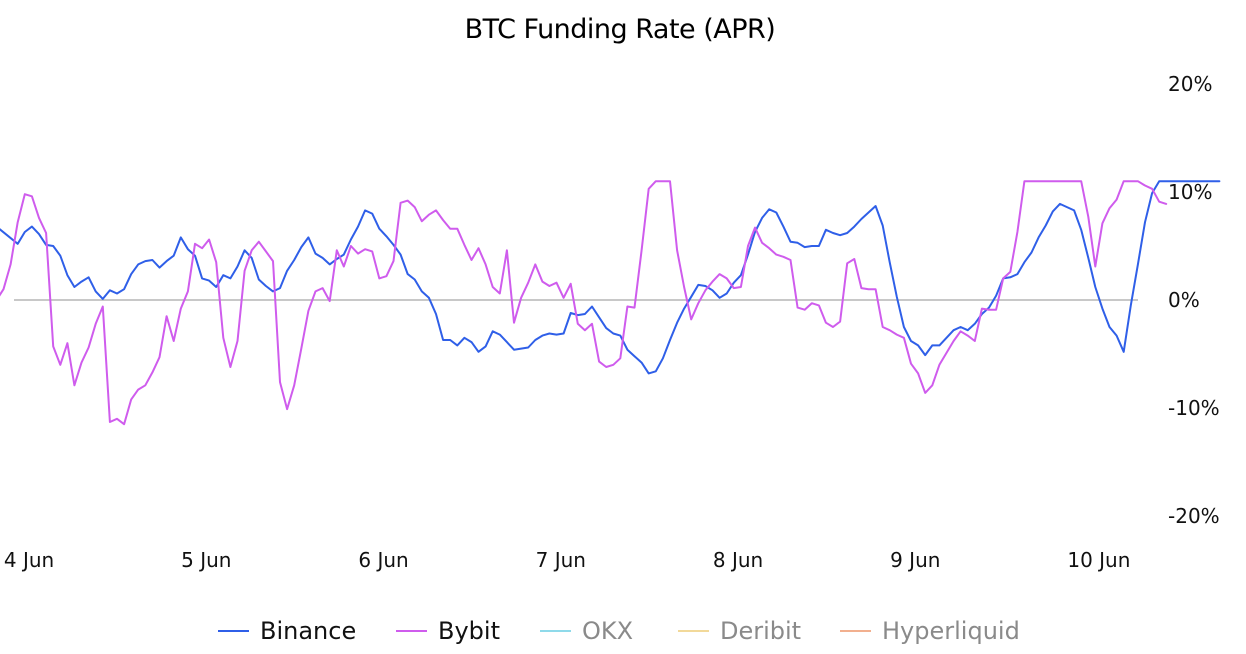 The height and width of the screenshot is (654, 1246). What do you see at coordinates (951, 631) in the screenshot?
I see `legend-label: Hyperliquid` at bounding box center [951, 631].